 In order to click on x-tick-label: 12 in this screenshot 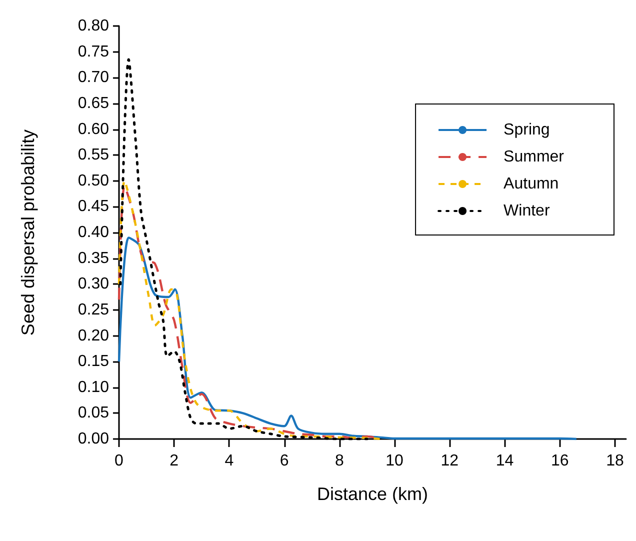, I will do `click(449, 461)`.